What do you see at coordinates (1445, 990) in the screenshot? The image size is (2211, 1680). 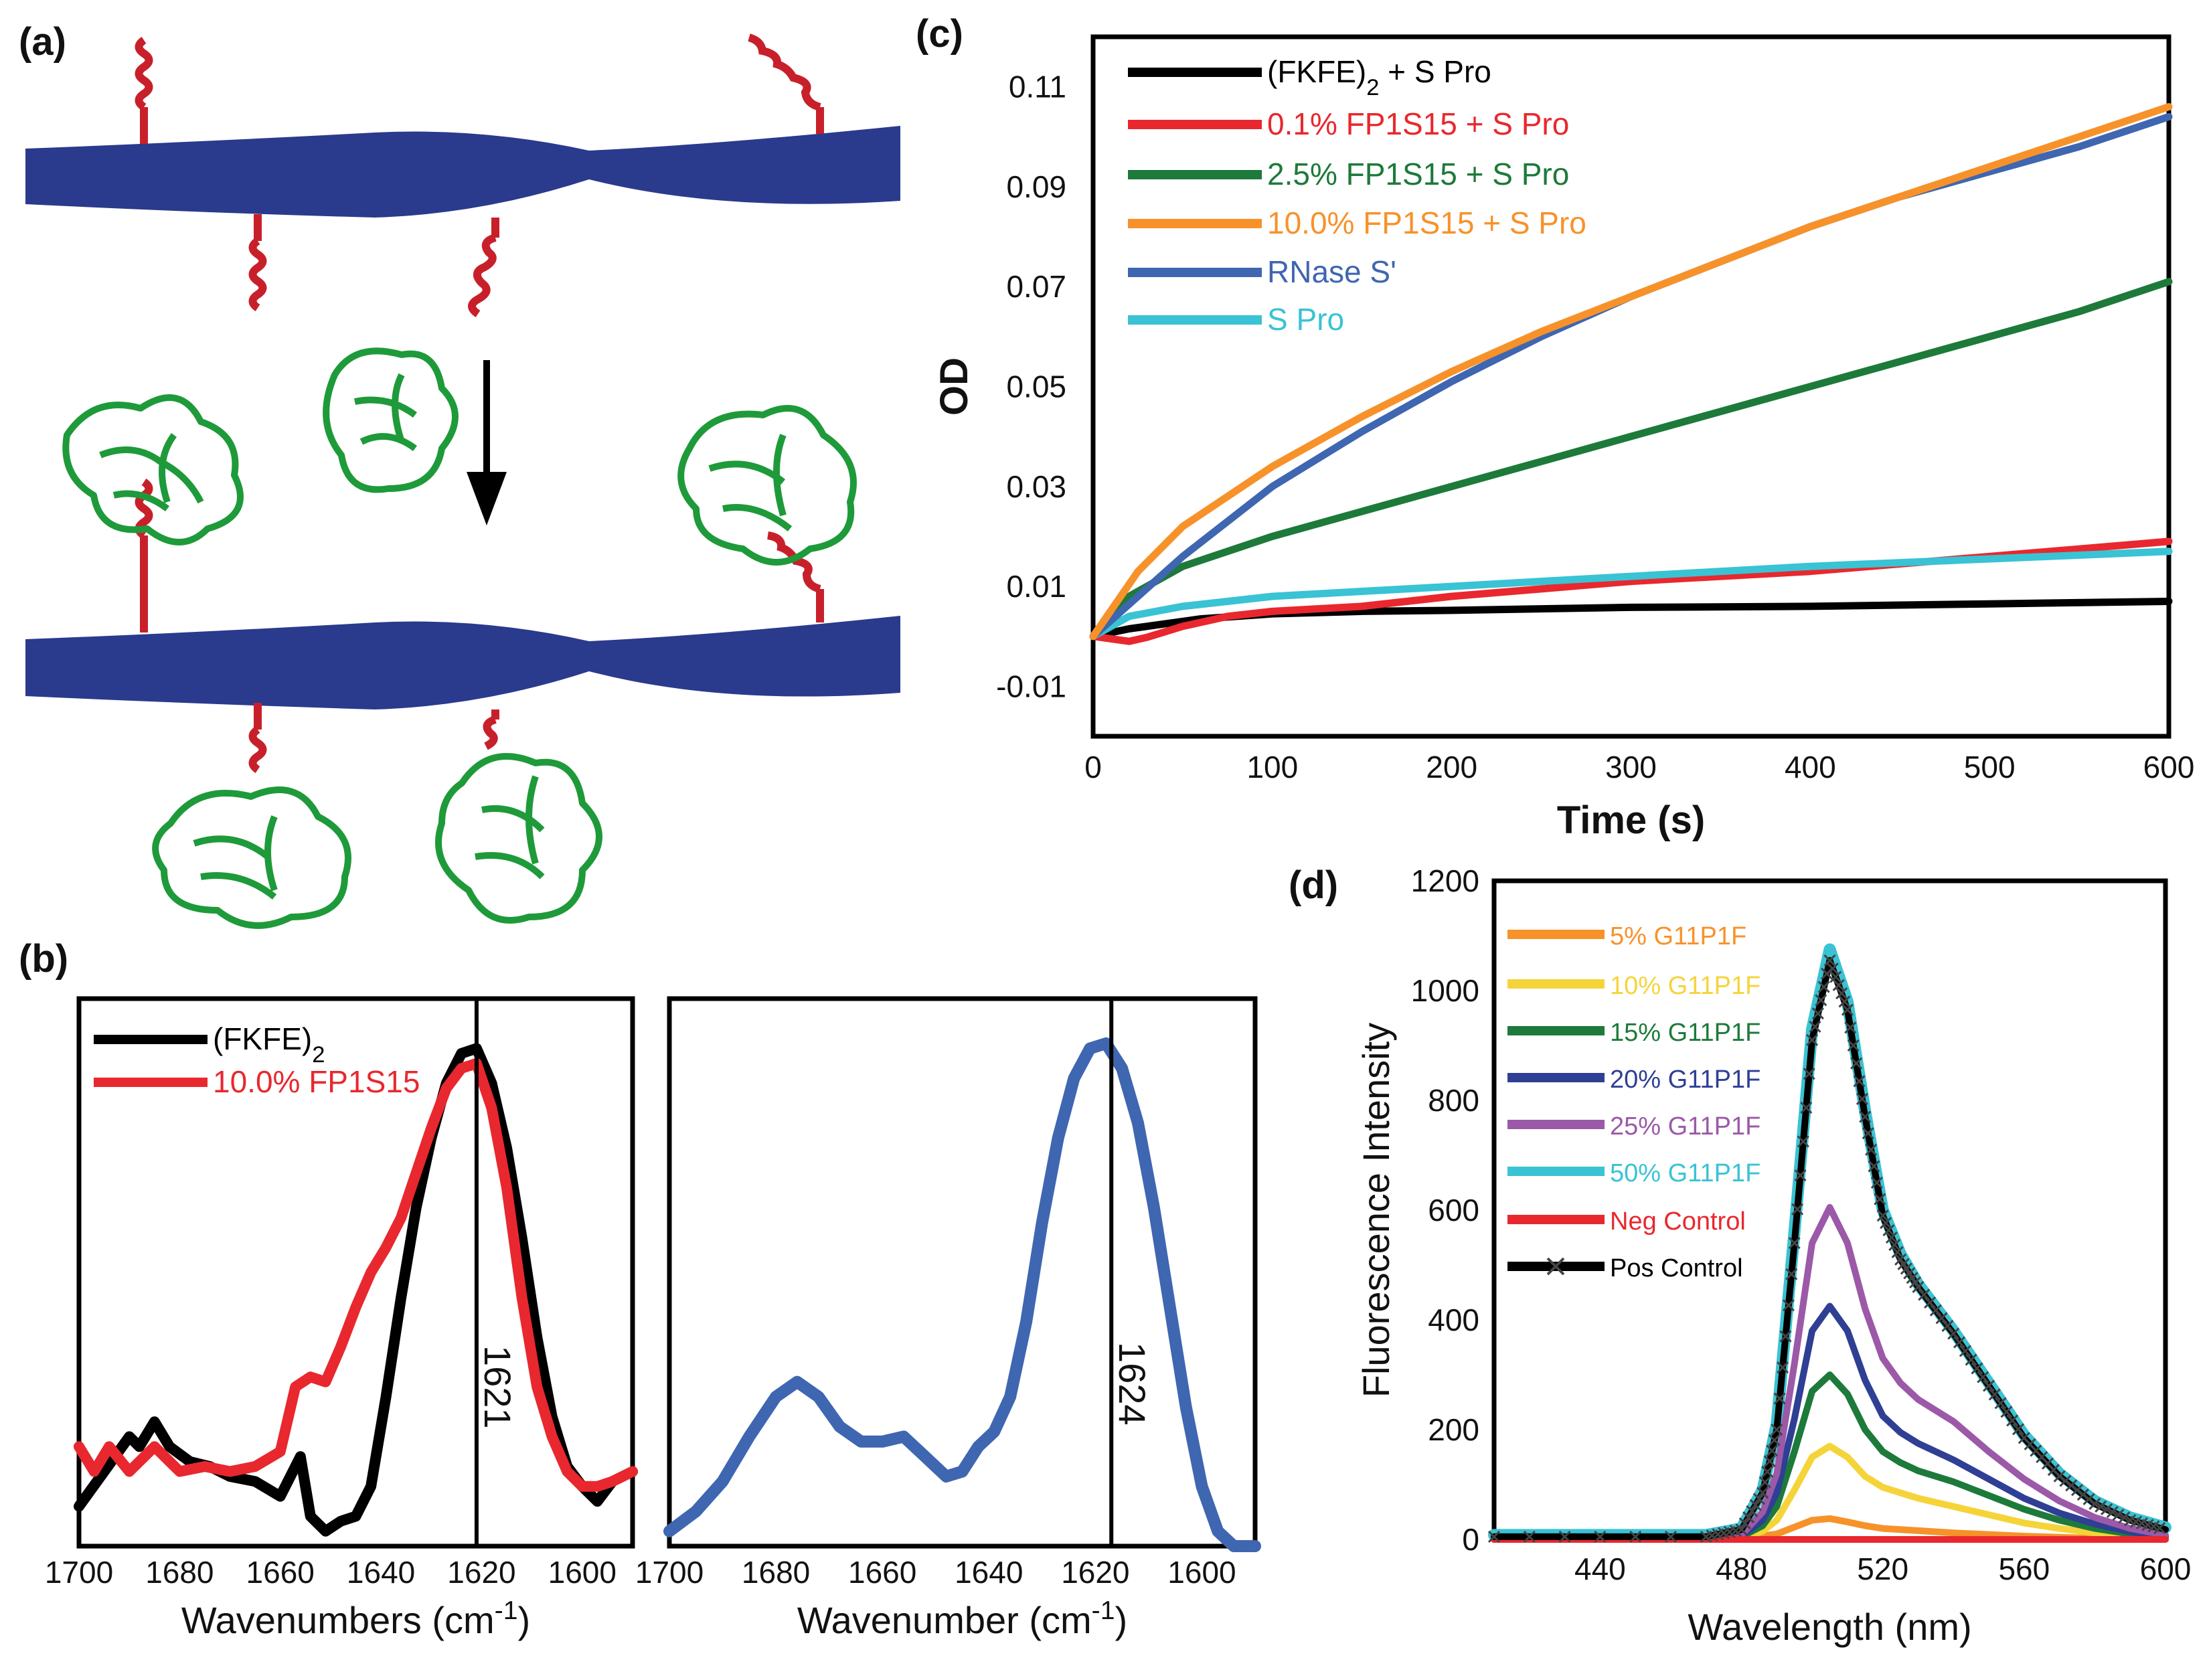 I see `y-tick-label: 1000` at bounding box center [1445, 990].